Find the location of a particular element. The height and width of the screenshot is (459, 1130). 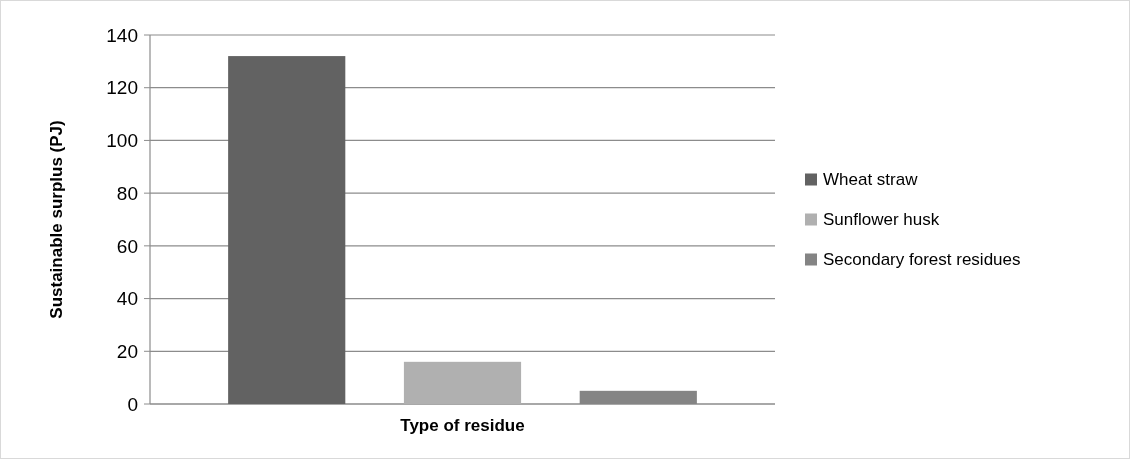

y-tick-label: 100 is located at coordinates (122, 141).